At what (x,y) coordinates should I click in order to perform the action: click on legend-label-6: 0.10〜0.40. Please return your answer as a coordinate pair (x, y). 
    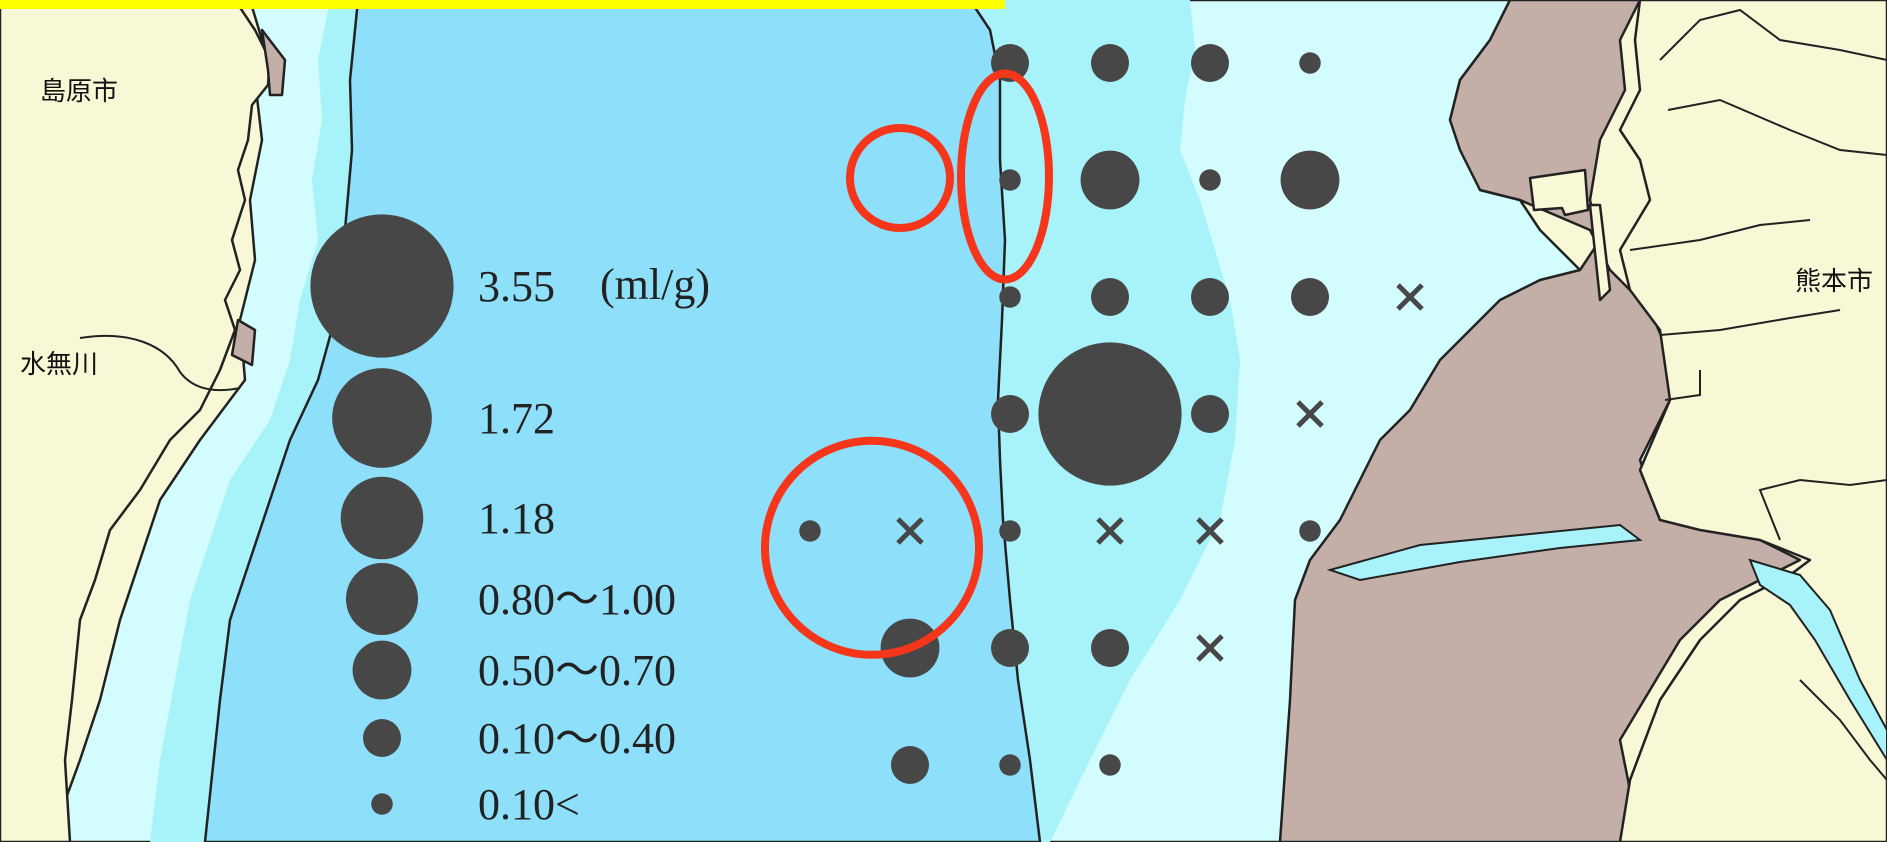
    Looking at the image, I should click on (577, 738).